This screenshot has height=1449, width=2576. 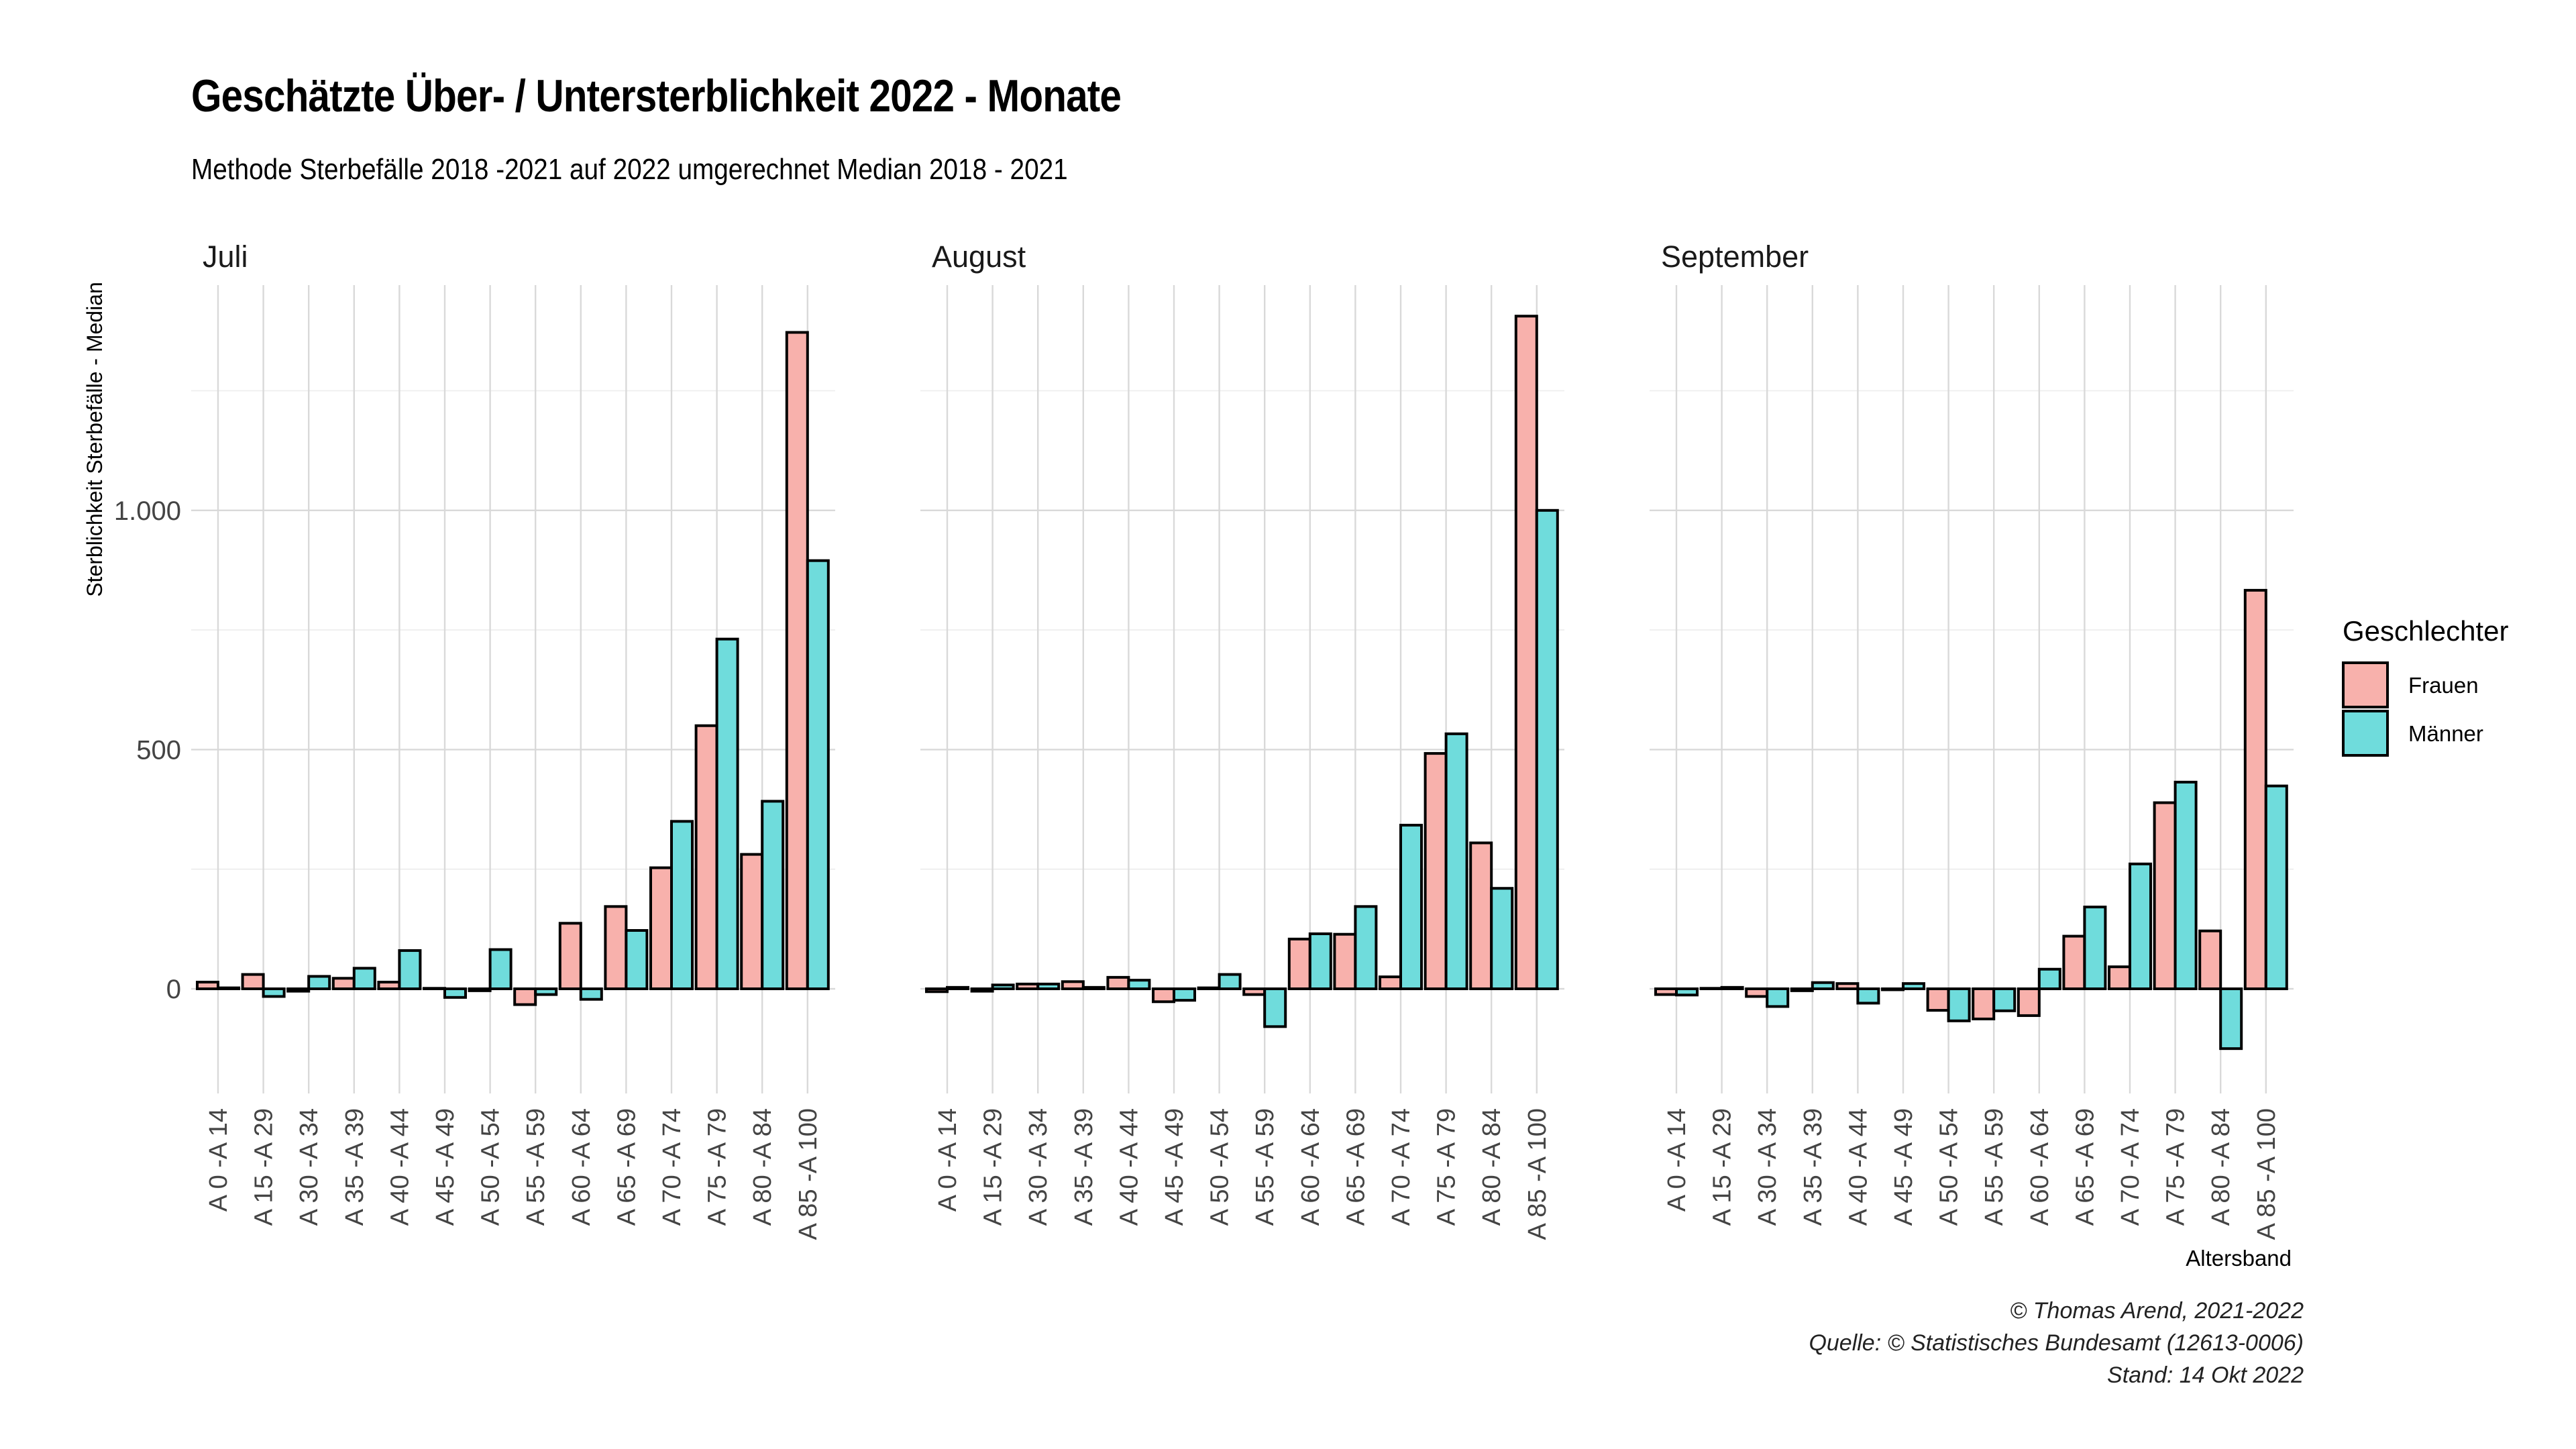 I want to click on facet-label-august: August, so click(x=979, y=256).